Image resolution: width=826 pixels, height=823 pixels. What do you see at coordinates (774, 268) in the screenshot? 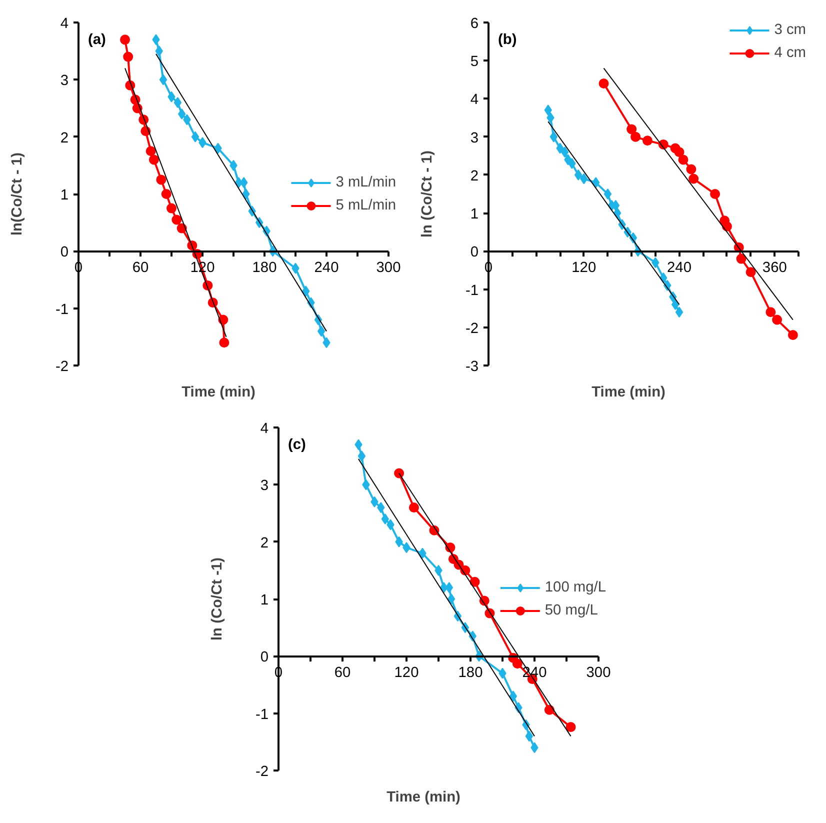
I see `x-tick-label: 360` at bounding box center [774, 268].